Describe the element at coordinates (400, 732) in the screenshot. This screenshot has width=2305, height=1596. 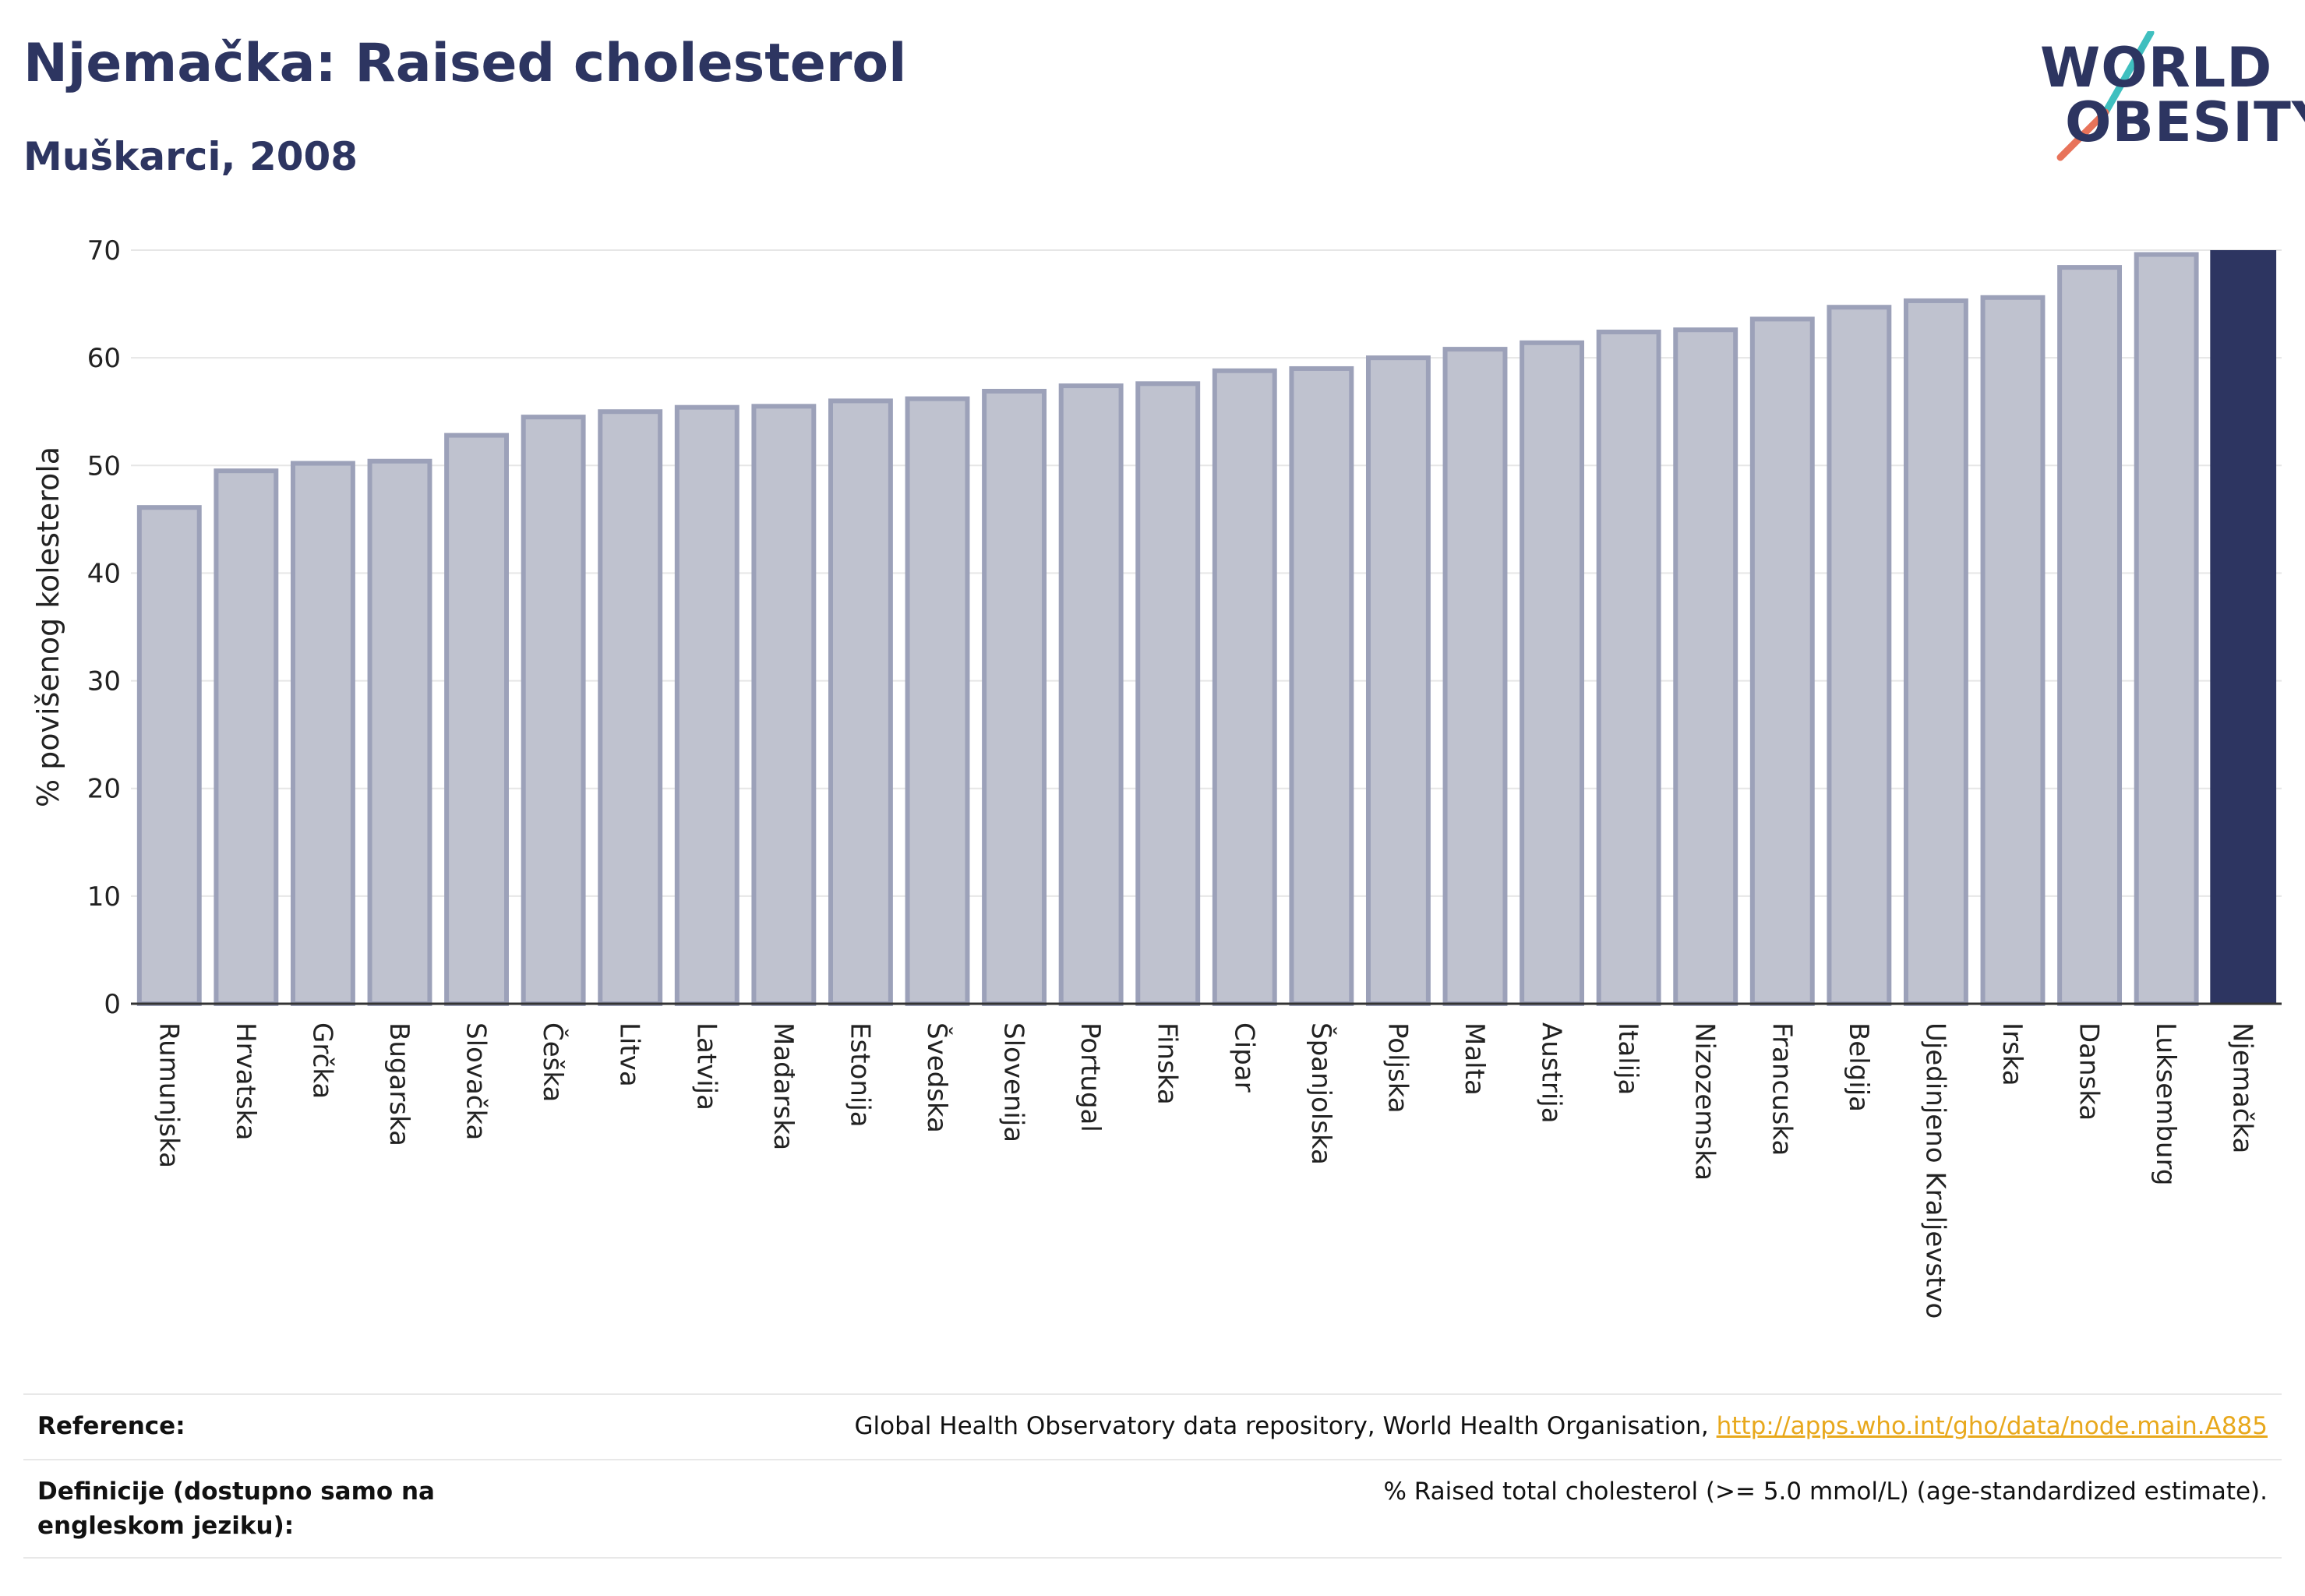
I see `bar-bugarska` at that location.